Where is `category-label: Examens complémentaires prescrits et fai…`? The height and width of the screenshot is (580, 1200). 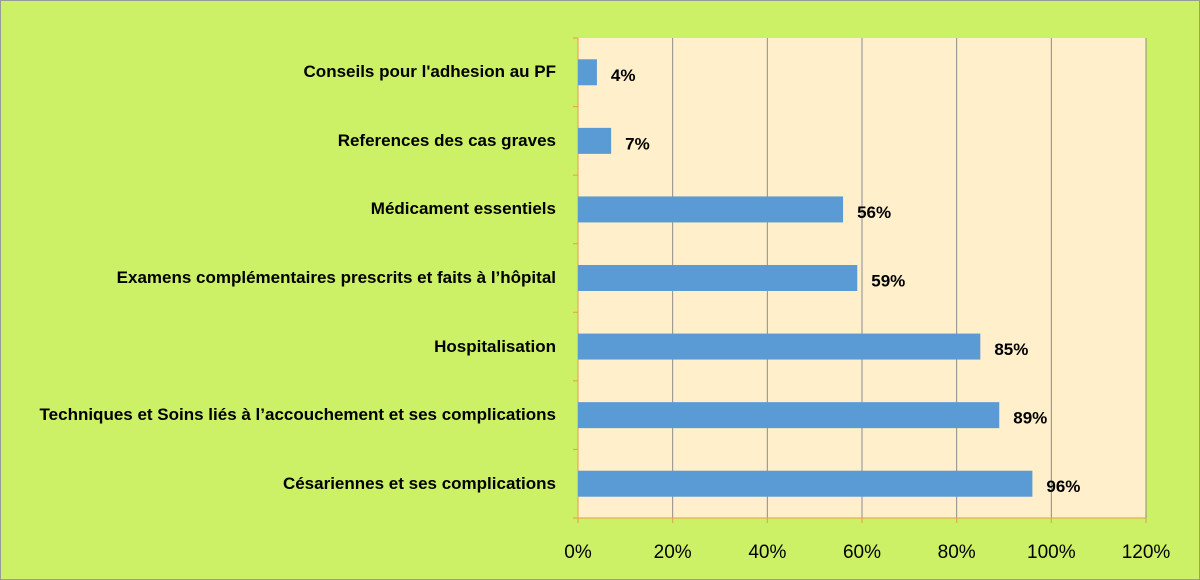
category-label: Examens complémentaires prescrits et fai… is located at coordinates (336, 277).